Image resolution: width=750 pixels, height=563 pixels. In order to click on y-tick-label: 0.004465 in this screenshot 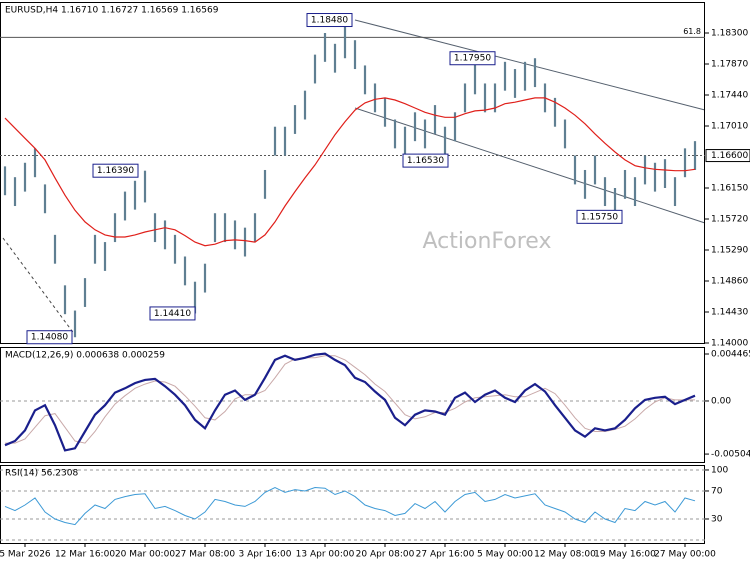, I will do `click(730, 354)`.